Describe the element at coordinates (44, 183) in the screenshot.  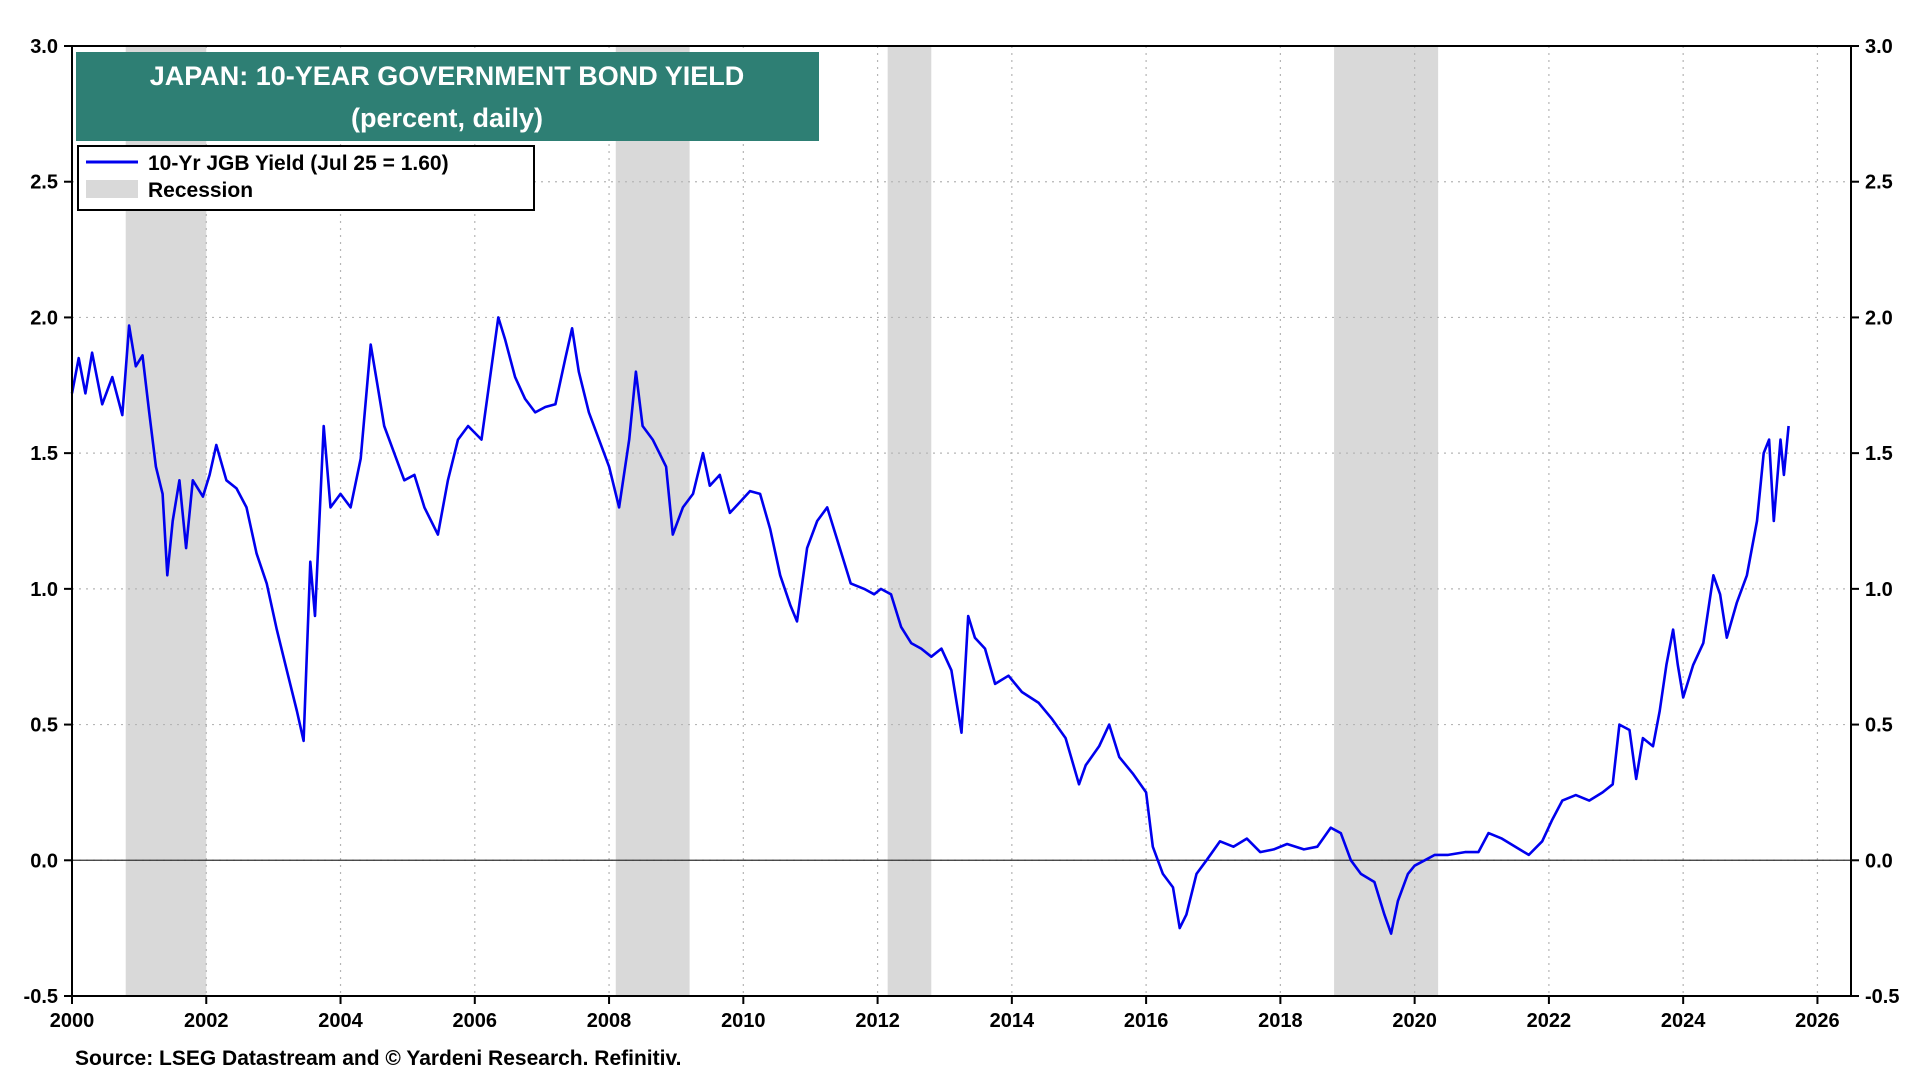
I see `y-tick-label-left: 2.5` at that location.